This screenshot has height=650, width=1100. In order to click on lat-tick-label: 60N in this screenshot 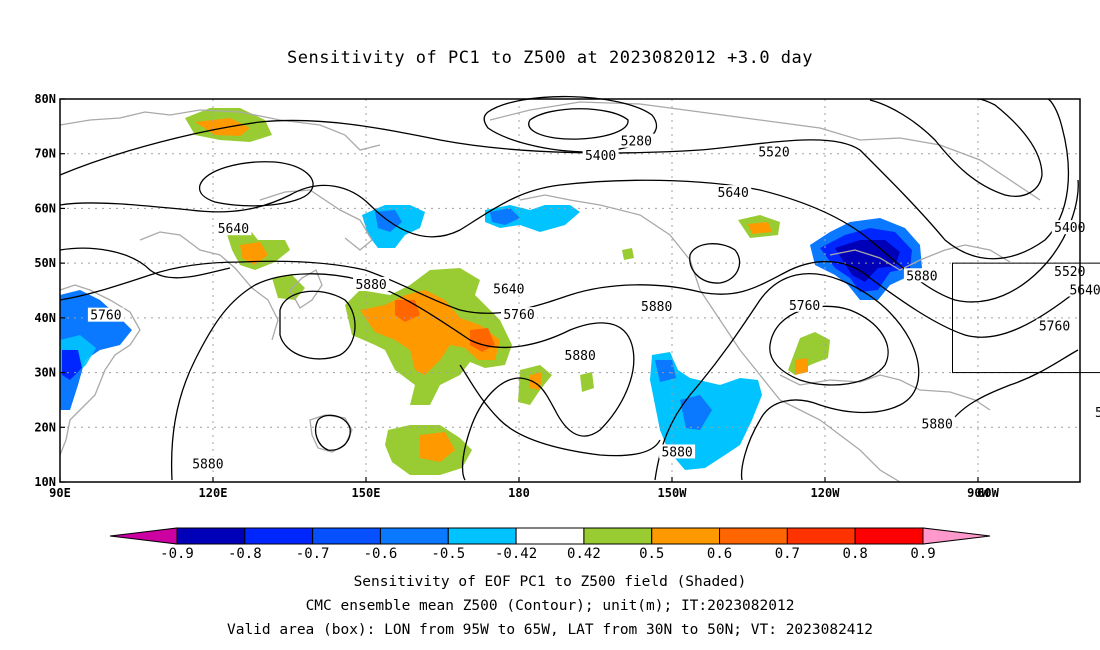, I will do `click(45, 208)`.